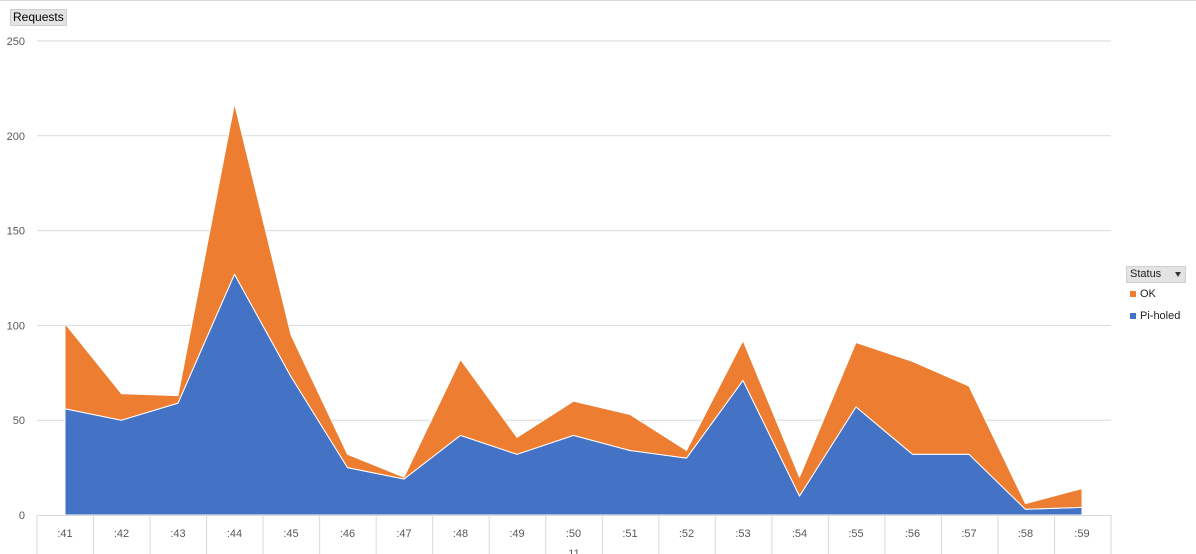  Describe the element at coordinates (1178, 274) in the screenshot. I see `dropdown-arrow-icon` at that location.